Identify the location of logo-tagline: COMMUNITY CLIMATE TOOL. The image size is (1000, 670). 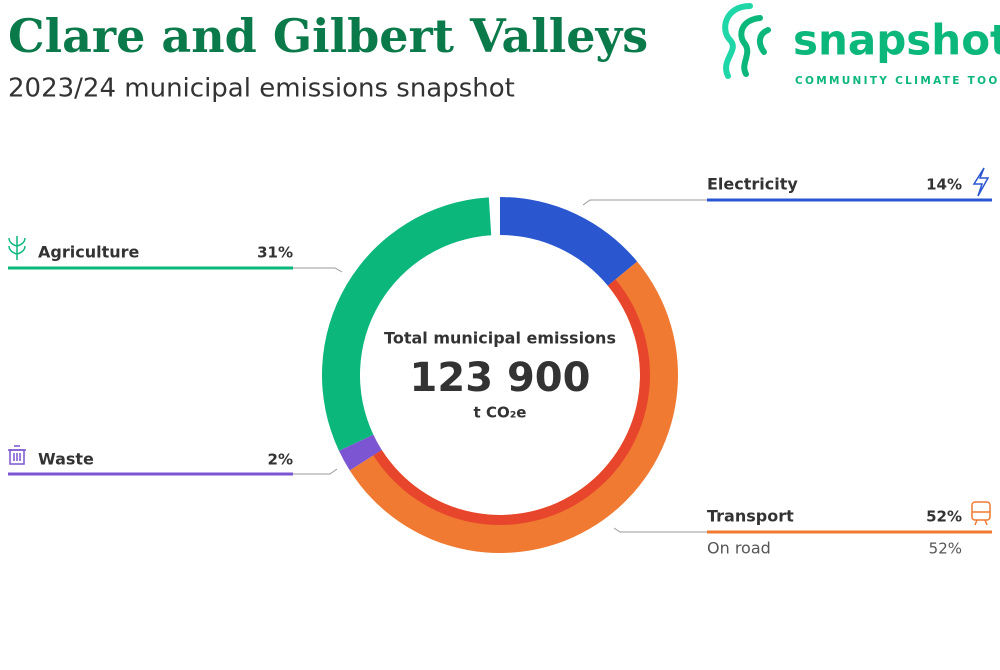
(897, 81).